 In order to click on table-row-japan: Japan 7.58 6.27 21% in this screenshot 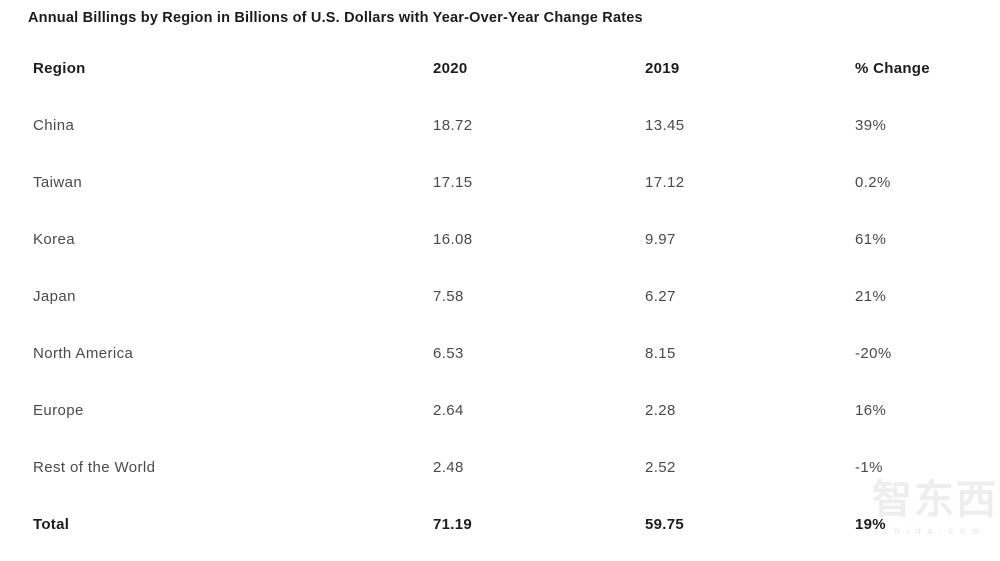, I will do `click(516, 296)`.